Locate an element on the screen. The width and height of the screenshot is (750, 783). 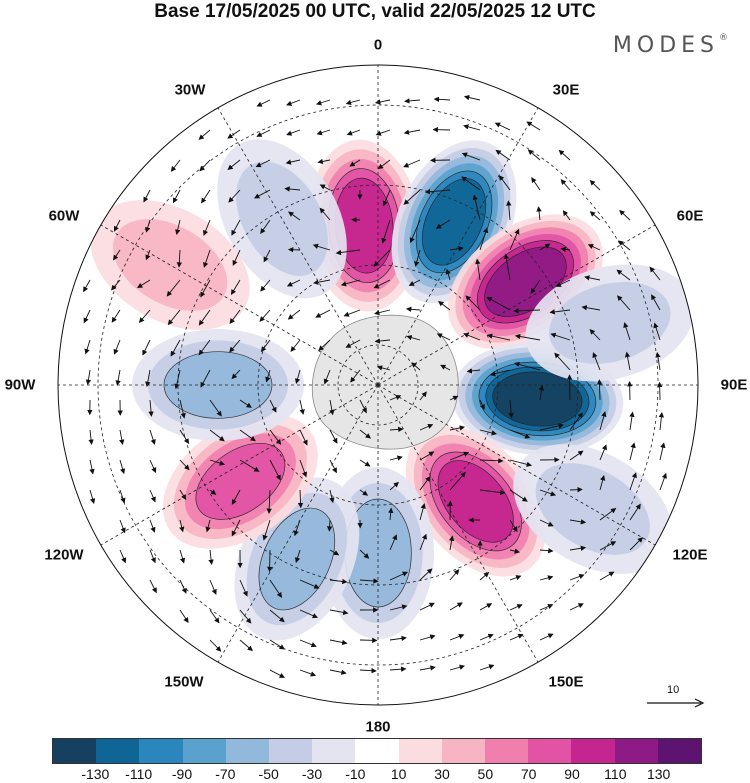
colorbar-tick-label: 70 is located at coordinates (528, 774).